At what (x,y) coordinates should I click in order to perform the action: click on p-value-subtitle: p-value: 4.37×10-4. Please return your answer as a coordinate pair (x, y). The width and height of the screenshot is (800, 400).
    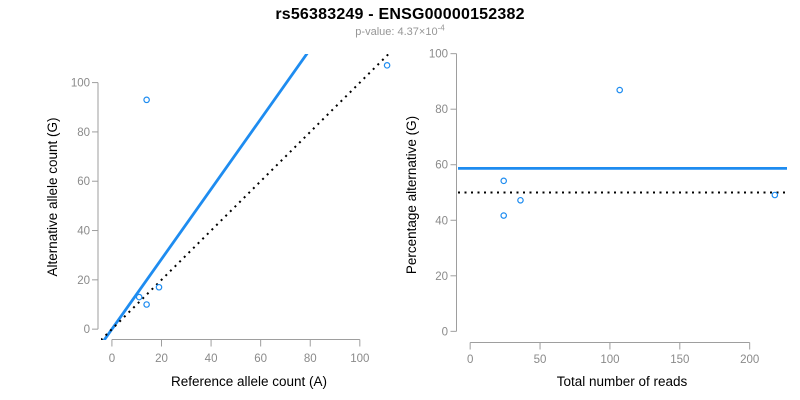
    Looking at the image, I should click on (400, 30).